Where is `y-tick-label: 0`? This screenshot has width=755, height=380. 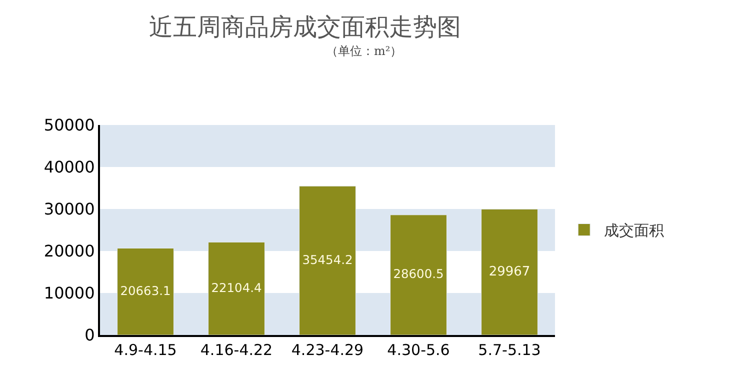
y-tick-label: 0 is located at coordinates (89, 335).